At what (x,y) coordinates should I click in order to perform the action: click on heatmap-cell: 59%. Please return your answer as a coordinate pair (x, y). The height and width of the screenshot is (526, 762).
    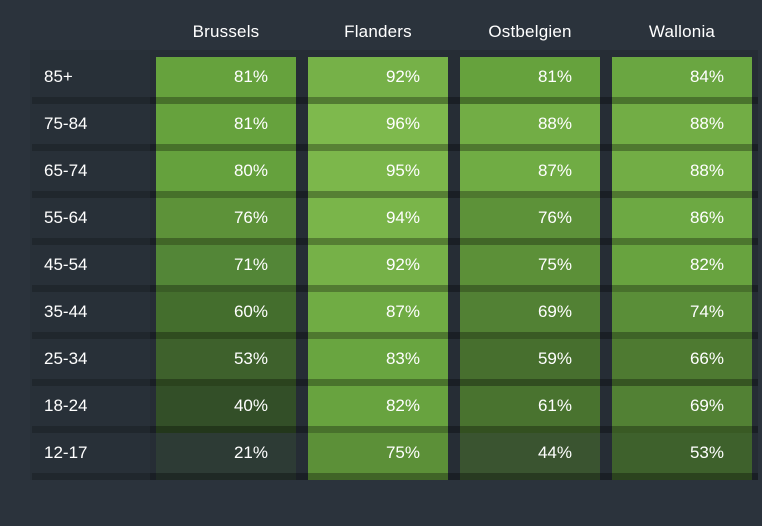
    Looking at the image, I should click on (530, 362).